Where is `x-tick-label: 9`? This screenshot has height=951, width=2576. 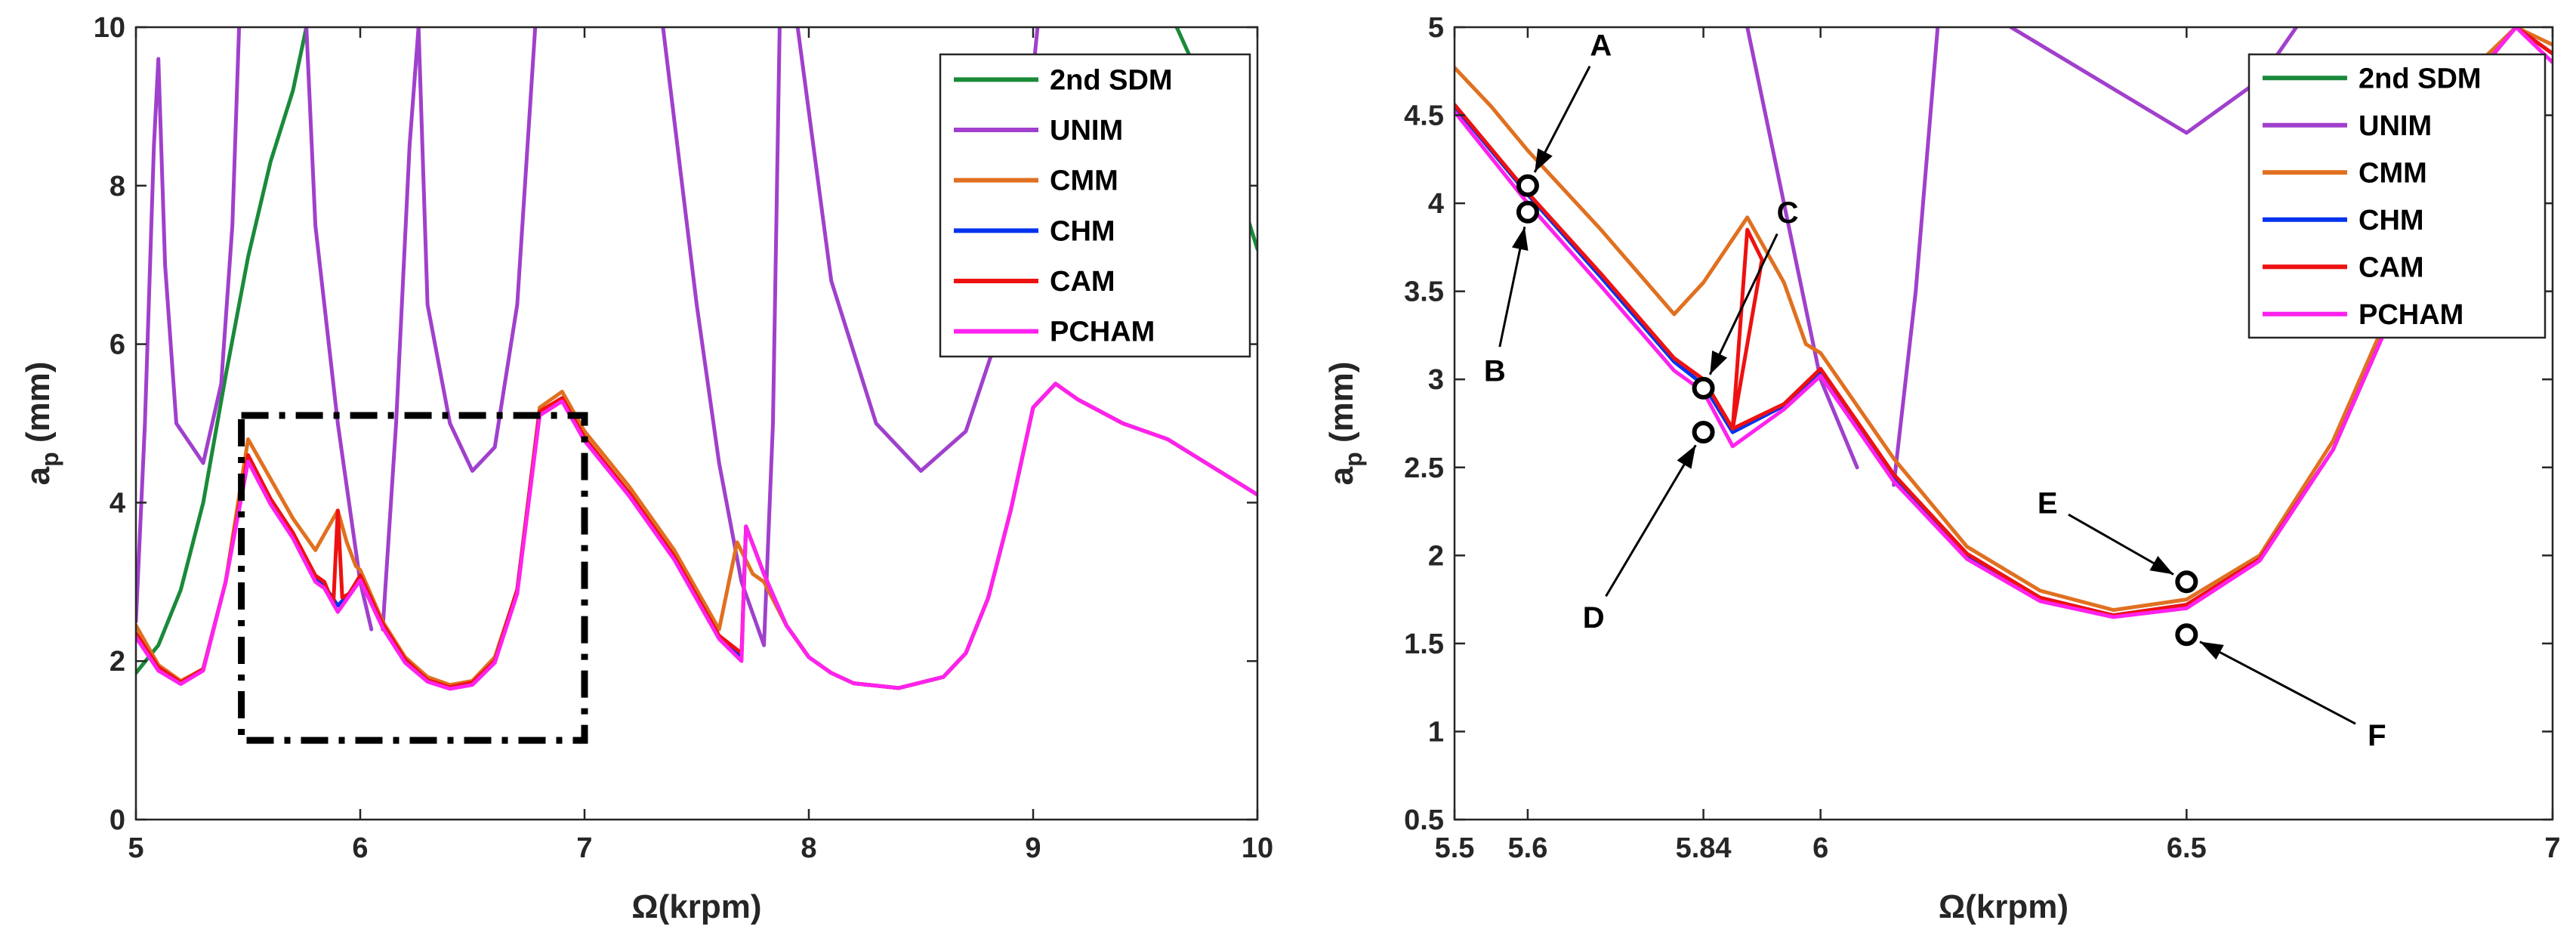
x-tick-label: 9 is located at coordinates (1033, 848).